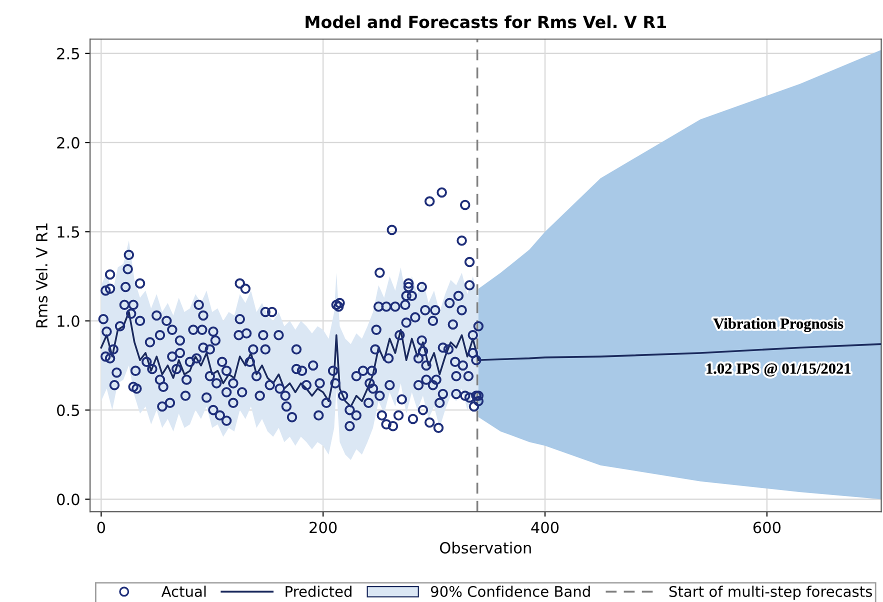  Describe the element at coordinates (68, 500) in the screenshot. I see `y-tick-label: 0.0` at that location.